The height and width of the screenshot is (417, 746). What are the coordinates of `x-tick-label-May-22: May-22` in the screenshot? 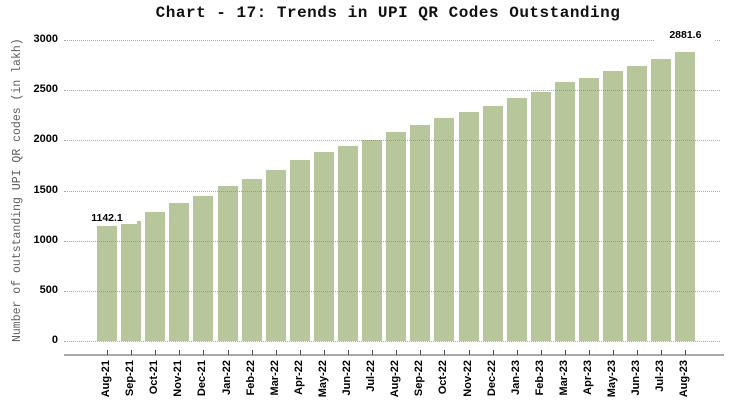 It's located at (322, 379).